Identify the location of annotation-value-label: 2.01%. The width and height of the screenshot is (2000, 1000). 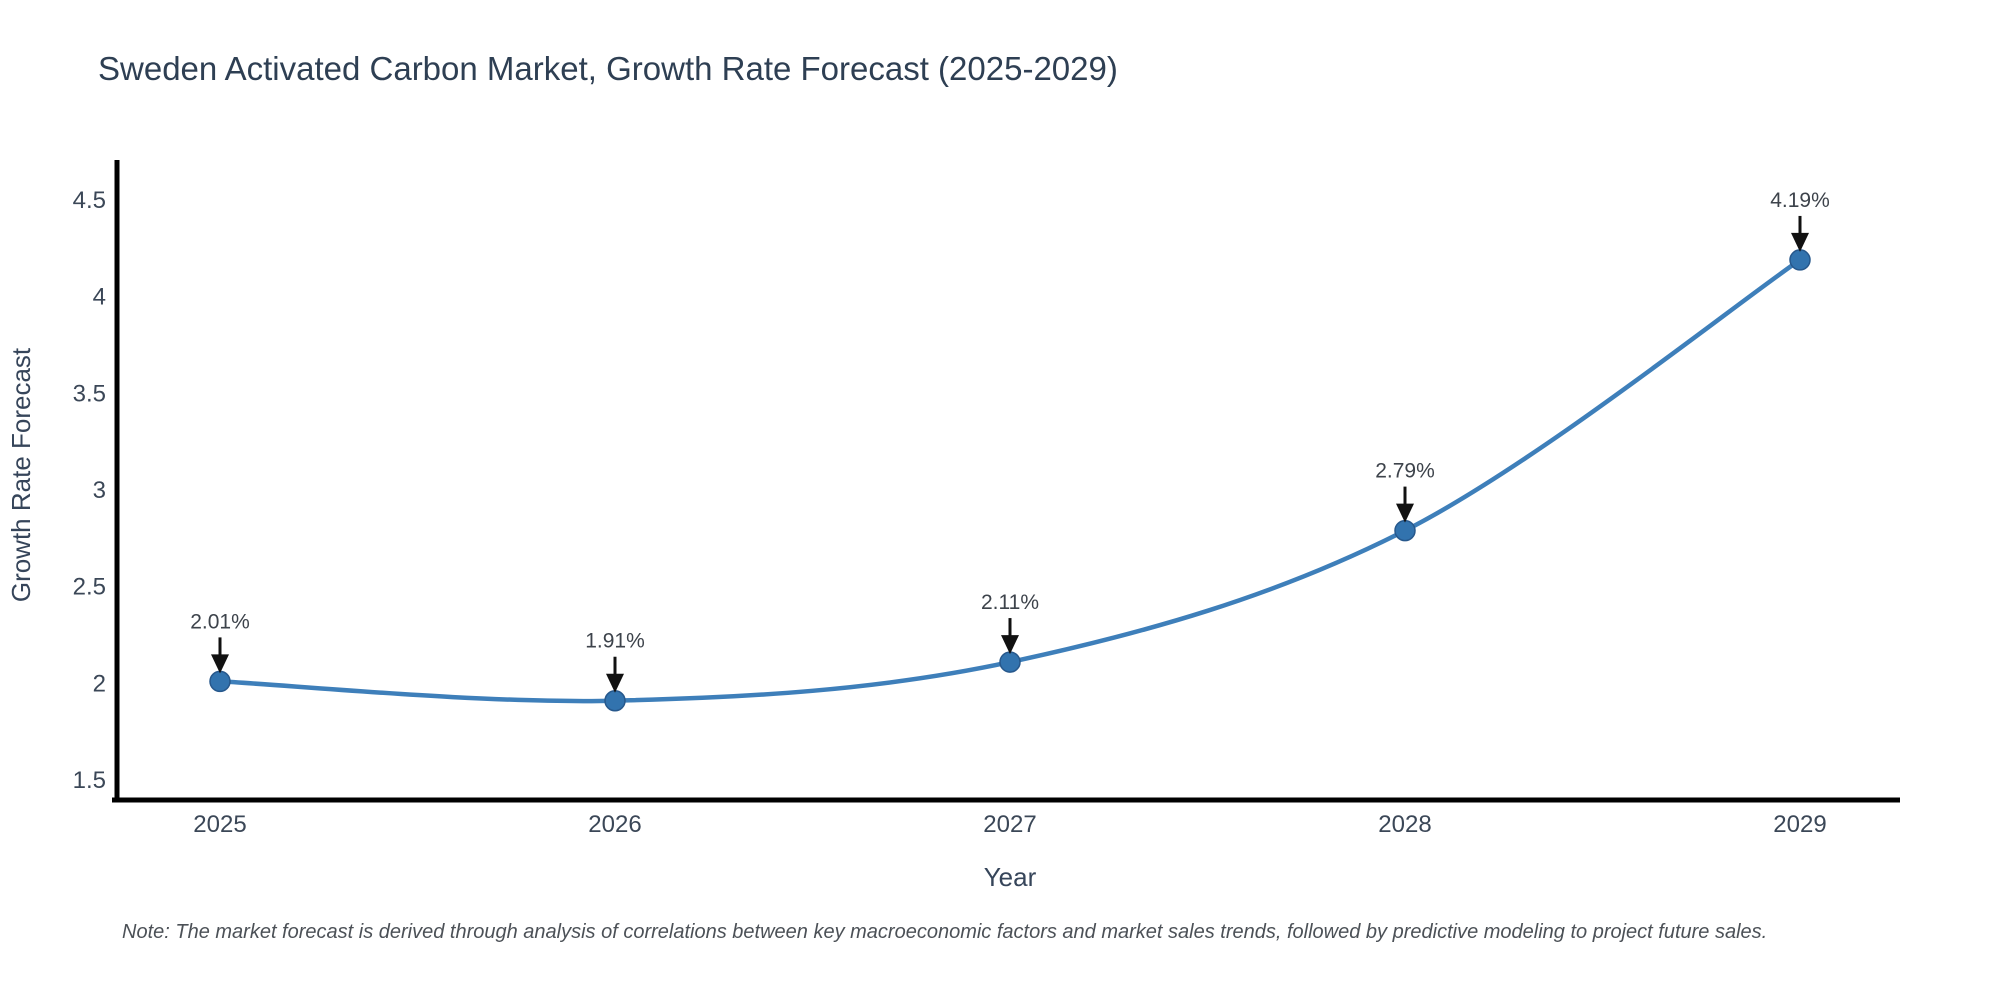
(220, 621).